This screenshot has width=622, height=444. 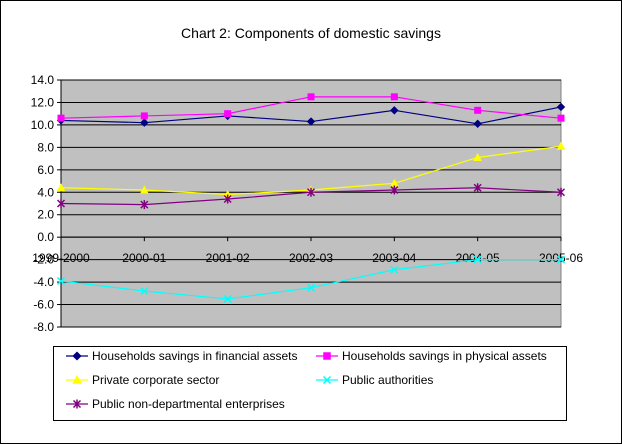 I want to click on y-tick-label: -4.0, so click(x=43, y=282).